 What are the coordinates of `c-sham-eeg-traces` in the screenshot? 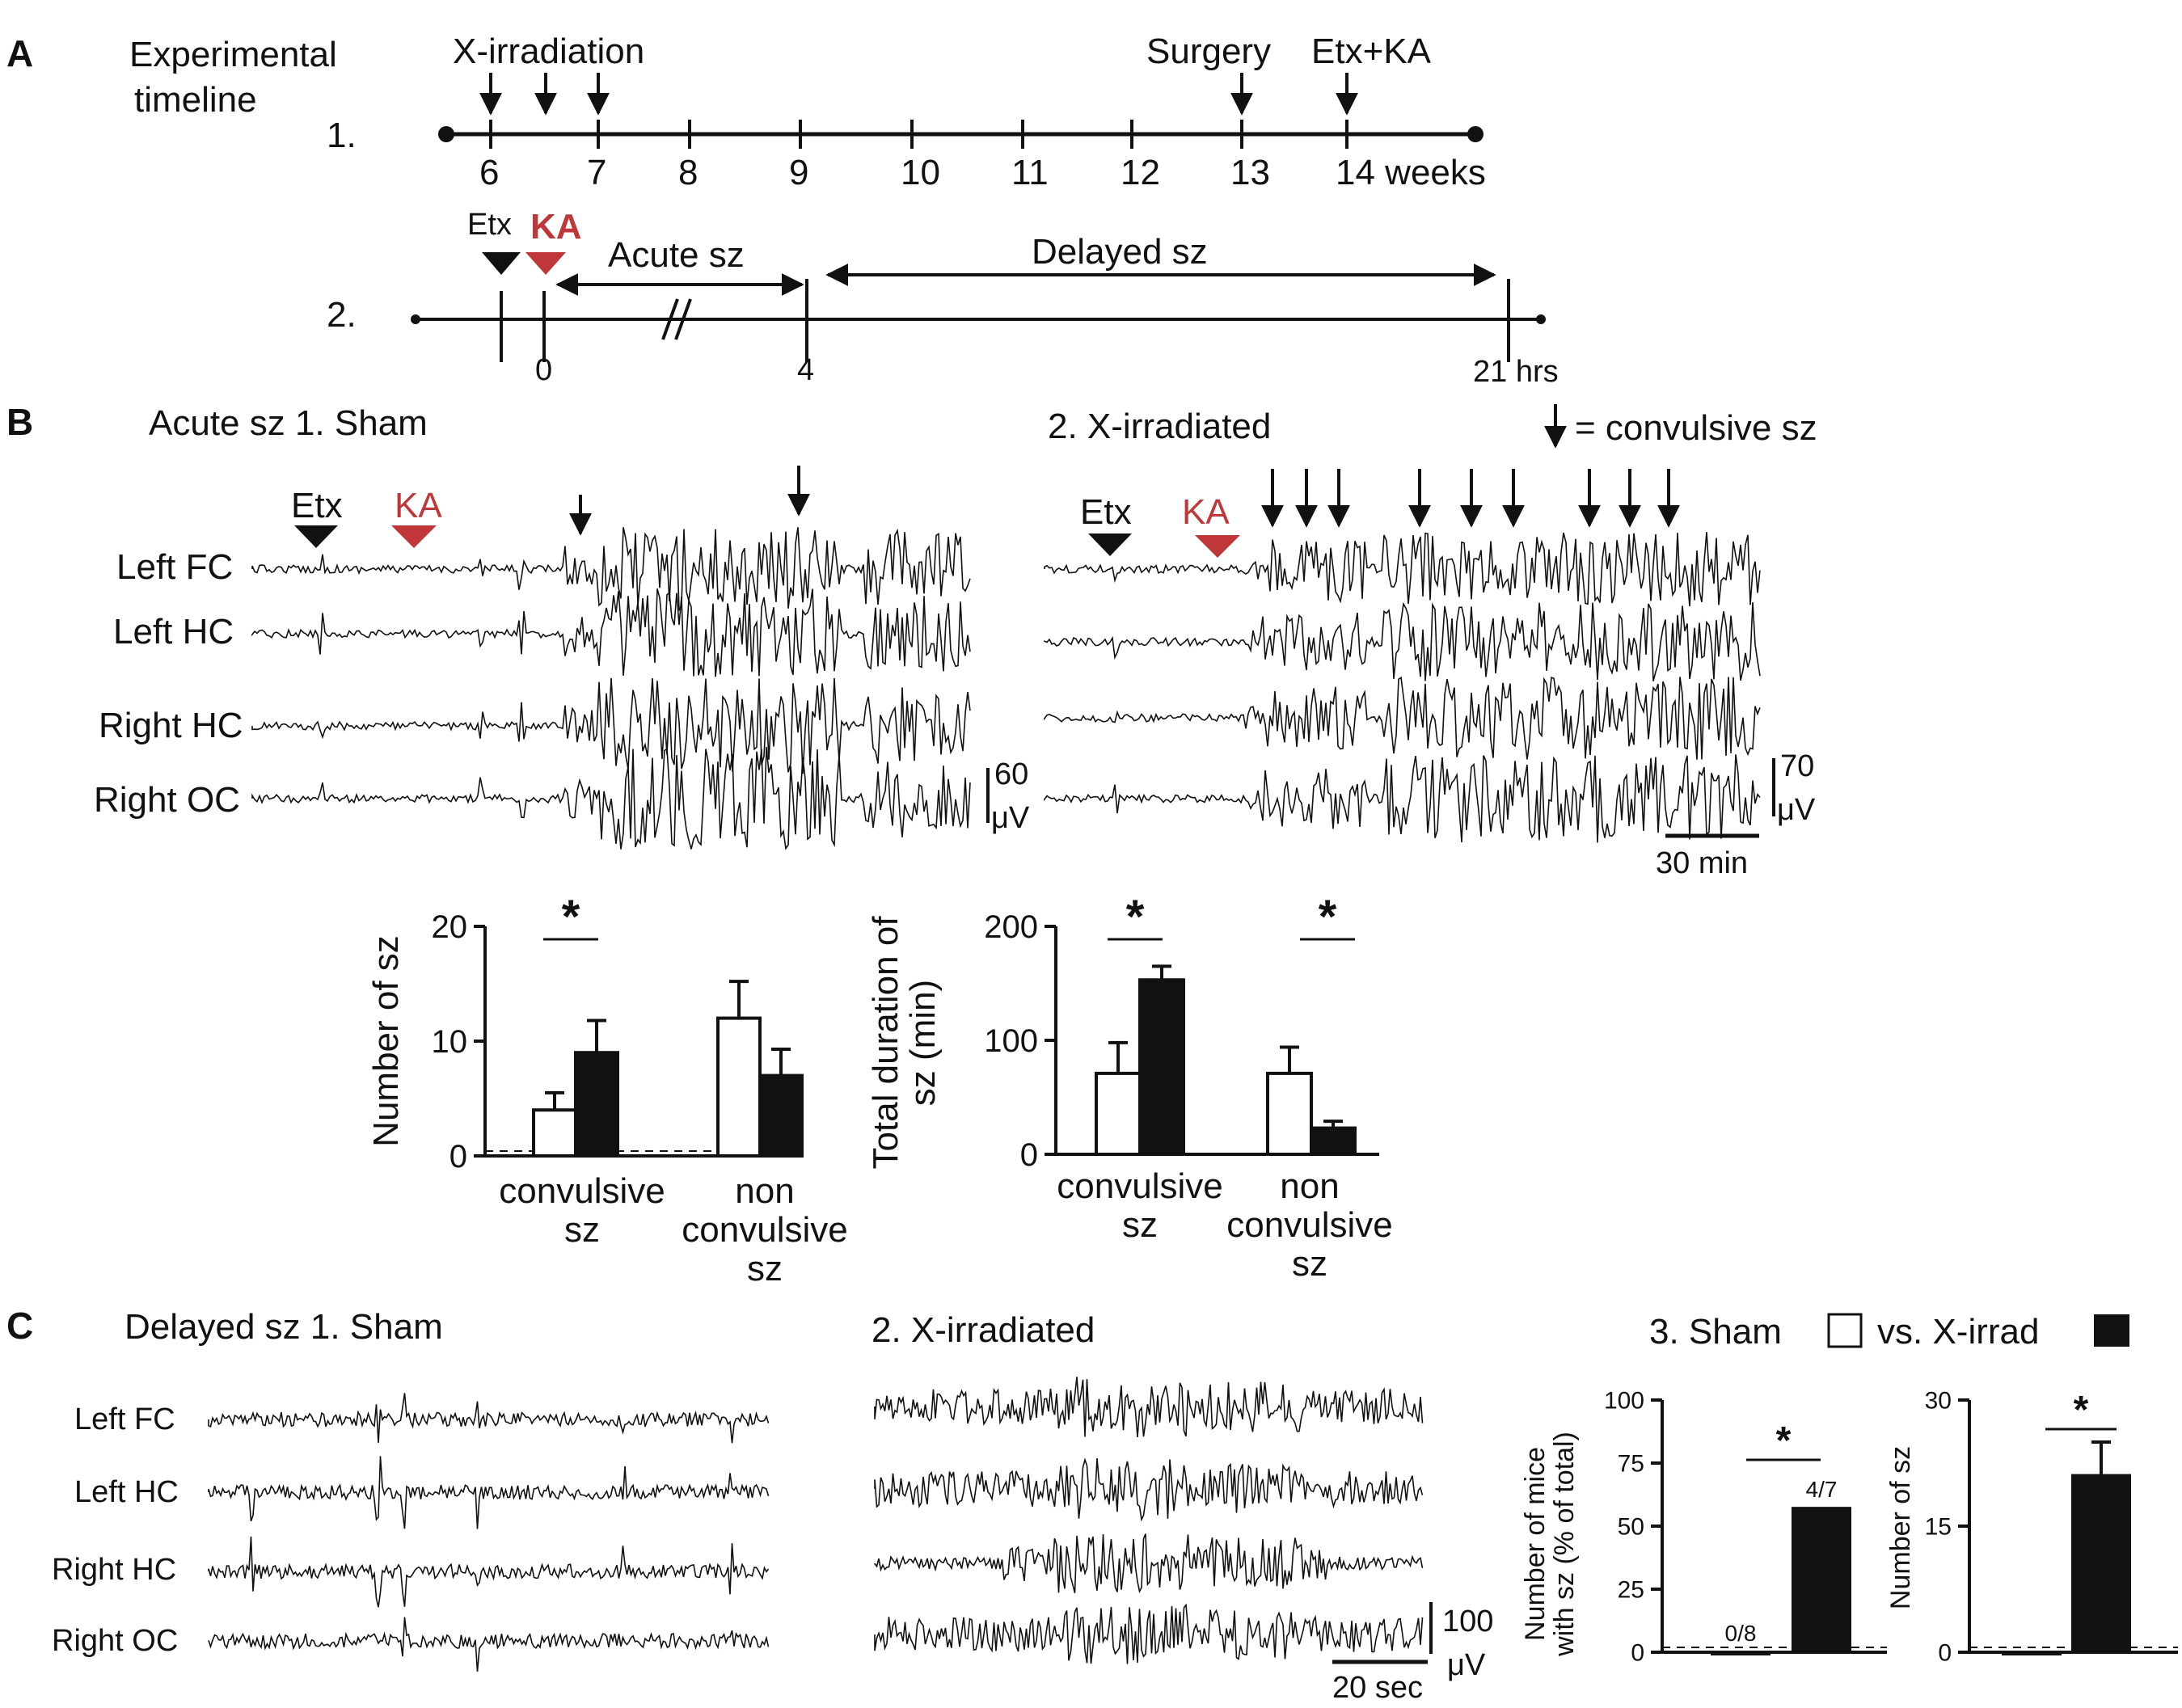 It's located at (489, 1532).